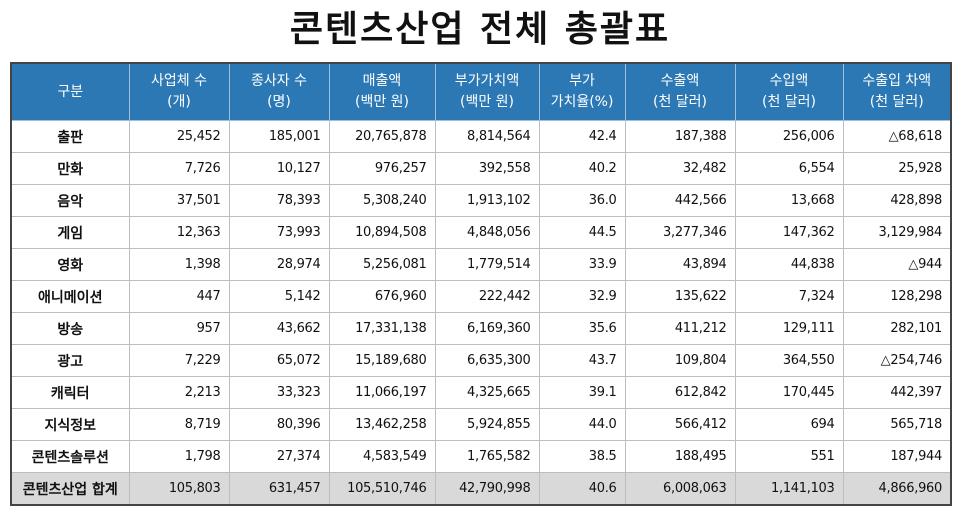 This screenshot has height=532, width=960. What do you see at coordinates (680, 81) in the screenshot?
I see `column-header-line: 수출액` at bounding box center [680, 81].